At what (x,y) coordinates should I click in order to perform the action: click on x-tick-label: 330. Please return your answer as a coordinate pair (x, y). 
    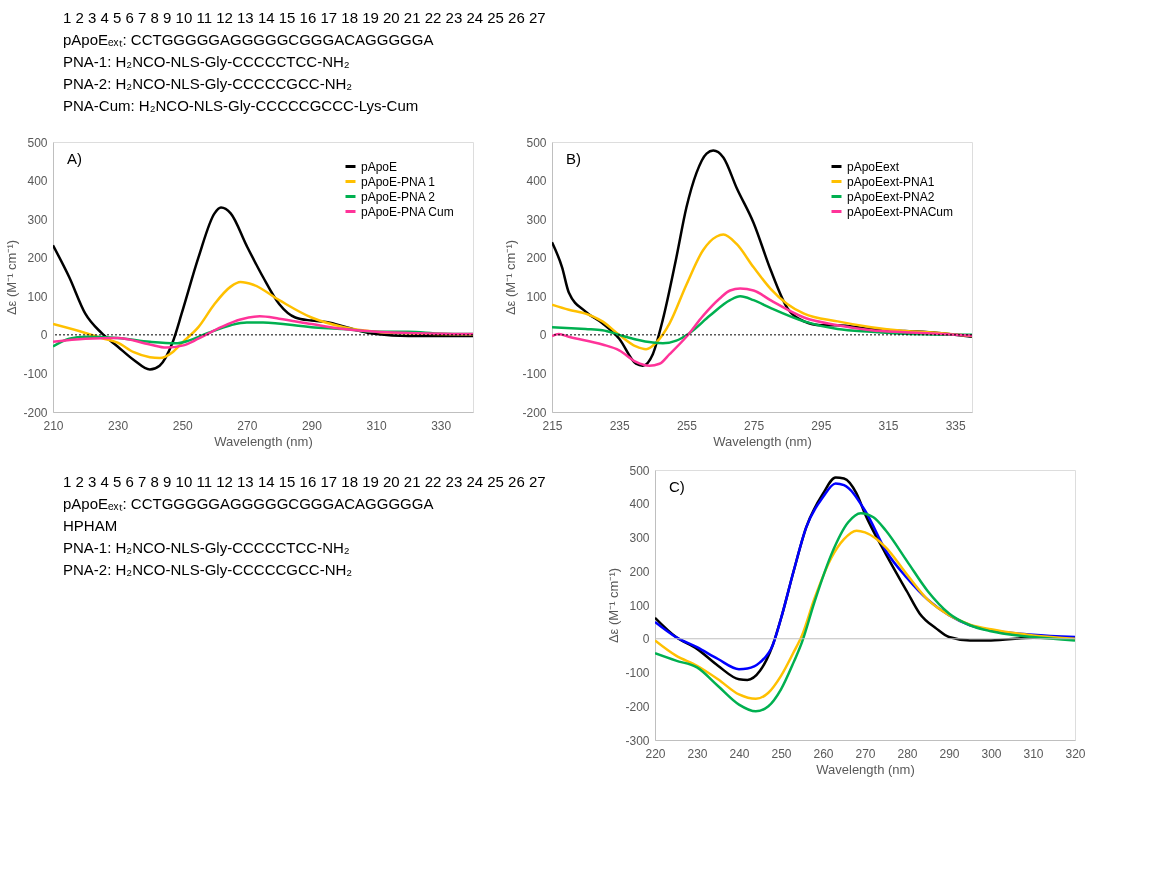
    Looking at the image, I should click on (441, 425).